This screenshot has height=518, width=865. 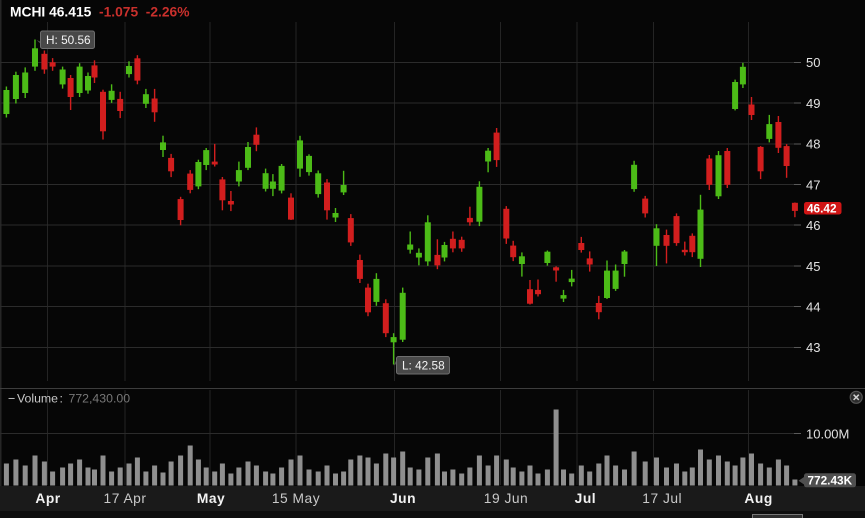 What do you see at coordinates (813, 144) in the screenshot?
I see `svg-text: 48` at bounding box center [813, 144].